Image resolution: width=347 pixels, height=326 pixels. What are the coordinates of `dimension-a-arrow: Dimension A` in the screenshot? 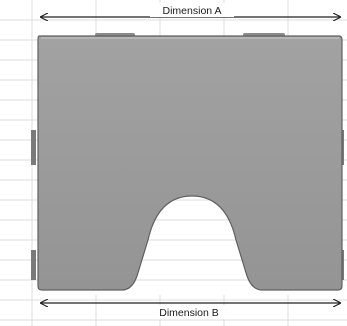 It's located at (190, 10).